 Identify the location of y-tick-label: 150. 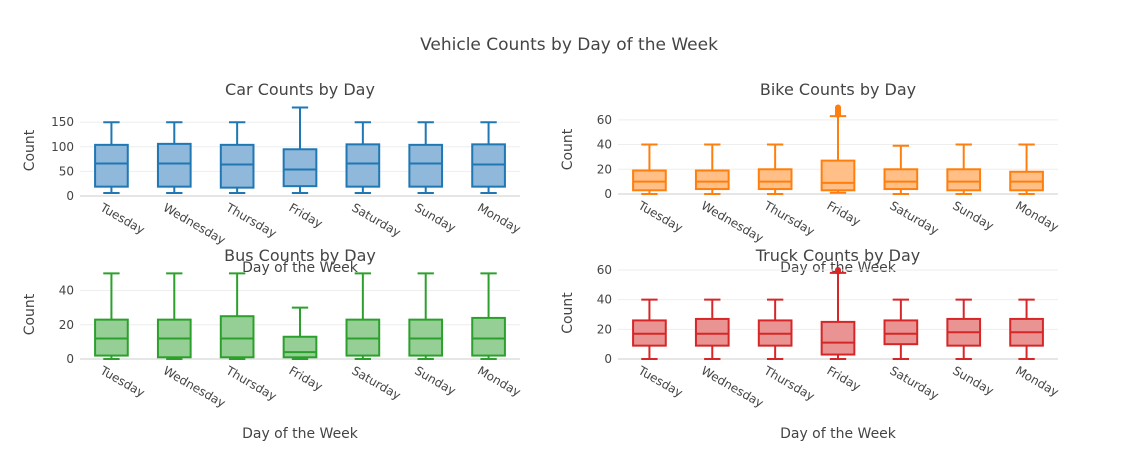
(62, 122).